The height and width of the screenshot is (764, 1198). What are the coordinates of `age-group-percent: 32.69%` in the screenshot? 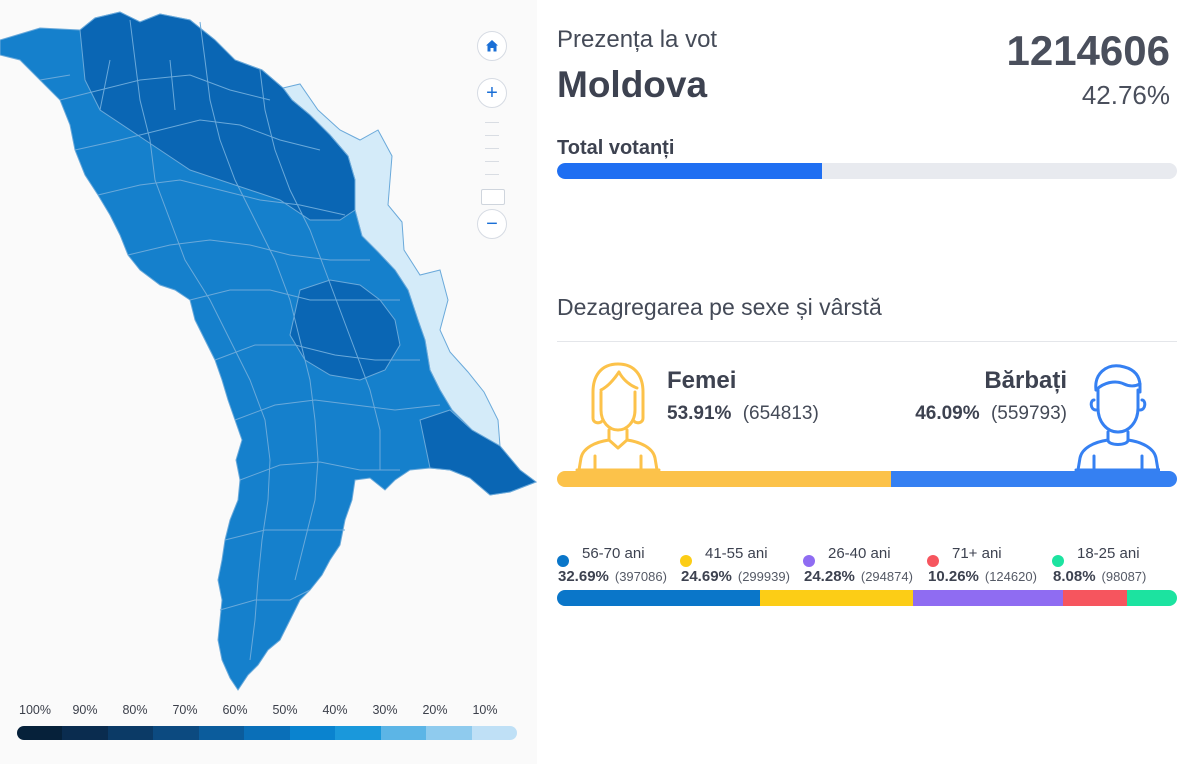 It's located at (583, 576).